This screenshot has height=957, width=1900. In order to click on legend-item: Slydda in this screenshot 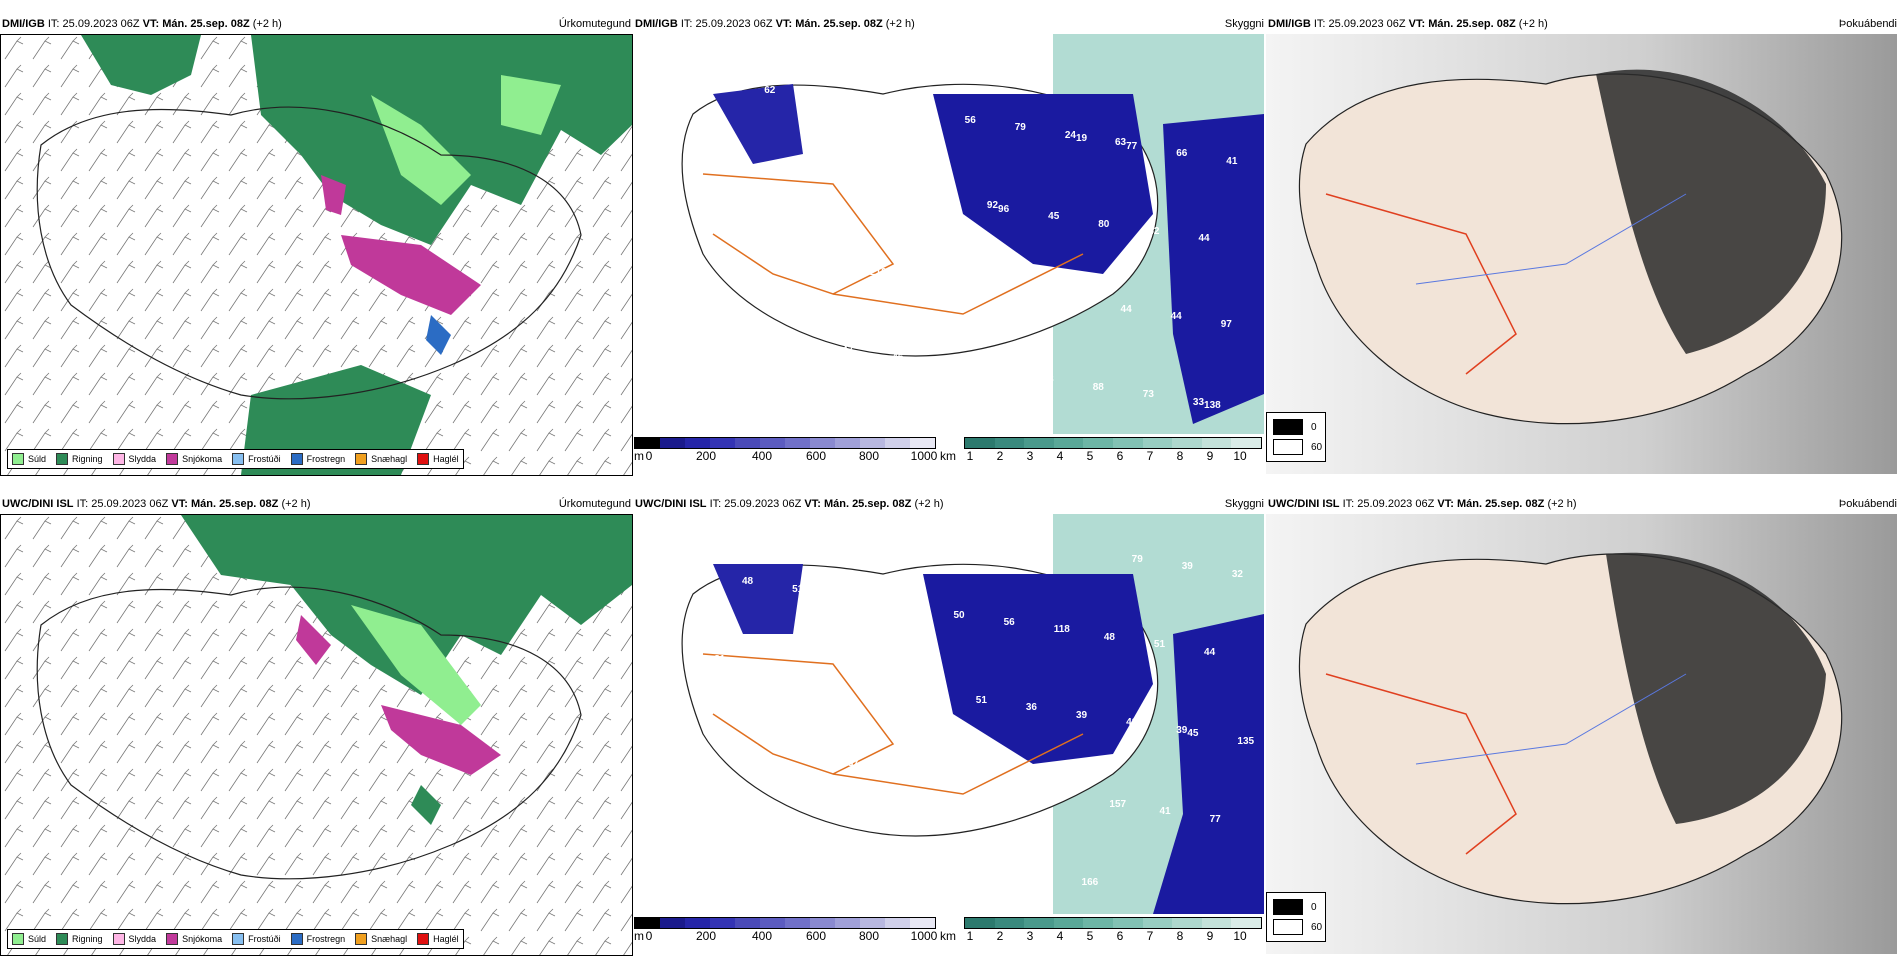, I will do `click(134, 459)`.